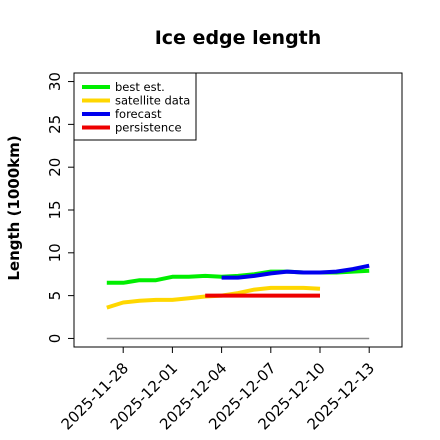 The height and width of the screenshot is (440, 440). What do you see at coordinates (295, 271) in the screenshot?
I see `series-line-forecast` at bounding box center [295, 271].